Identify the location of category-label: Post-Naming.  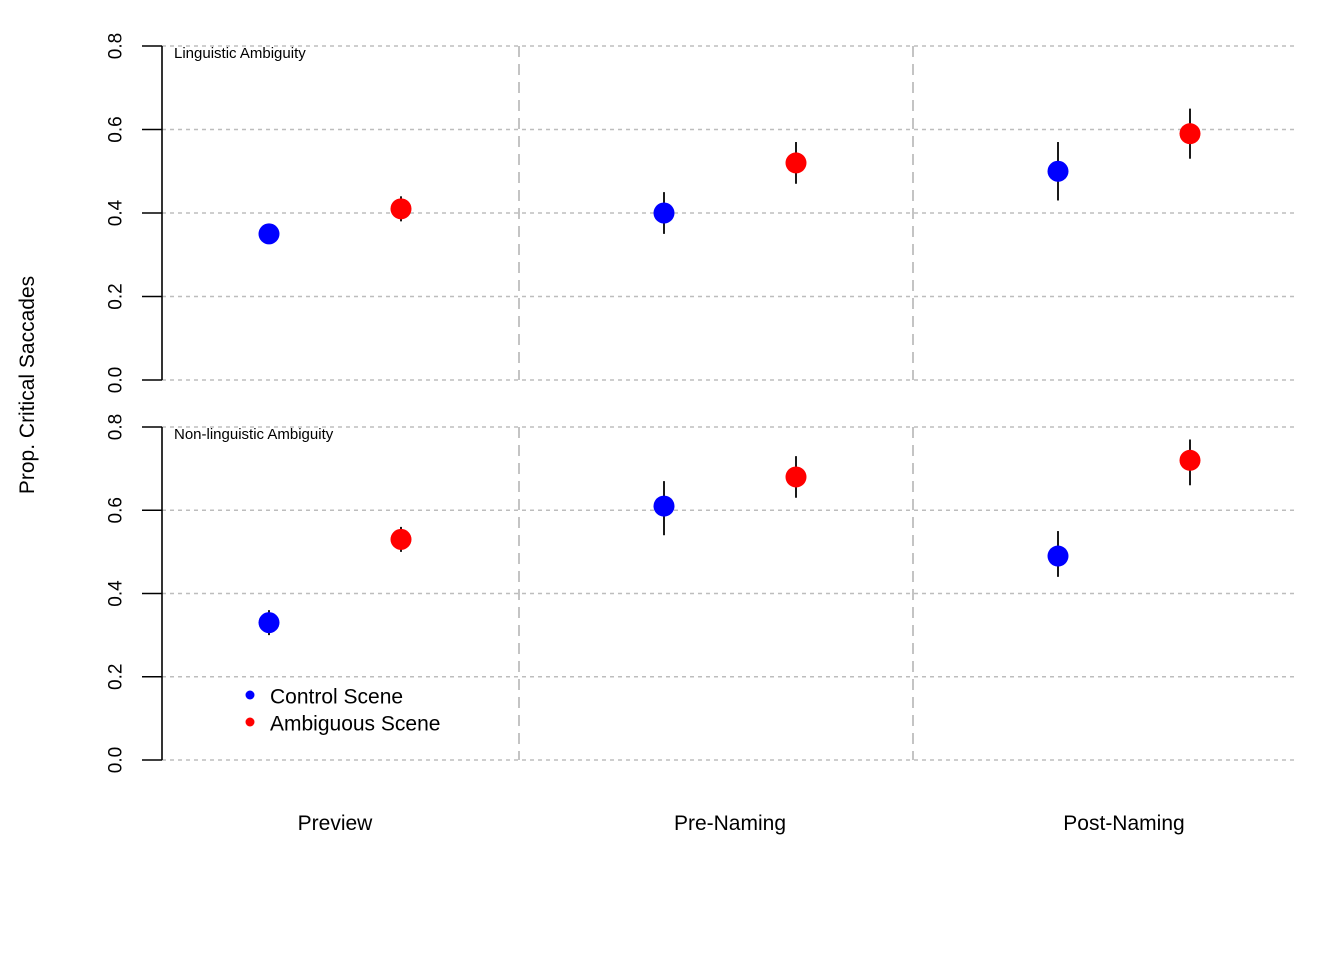
(1123, 823).